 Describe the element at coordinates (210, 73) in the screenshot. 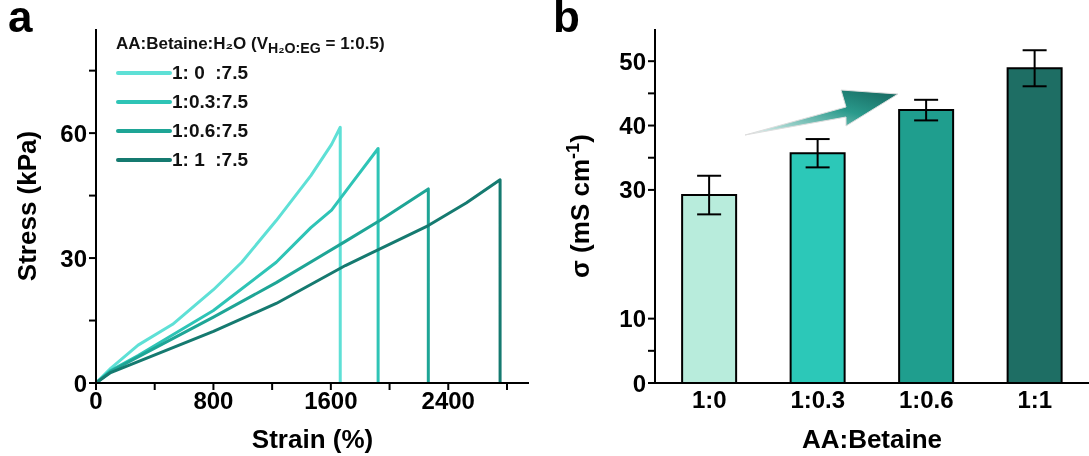

I see `legend-label: 1: 0 :7.5` at that location.